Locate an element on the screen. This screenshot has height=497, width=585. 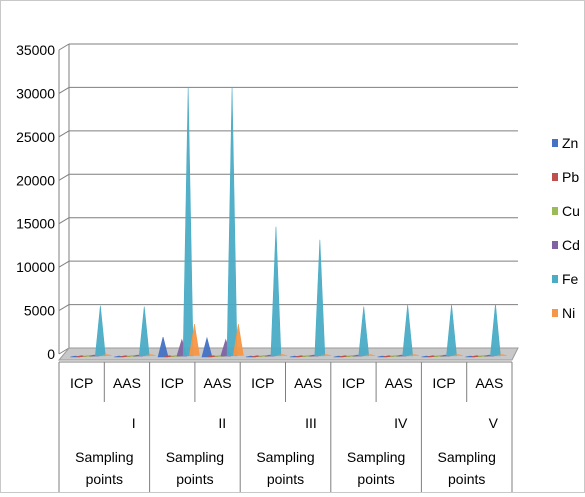
group-label-v: Sampling points is located at coordinates (467, 468).